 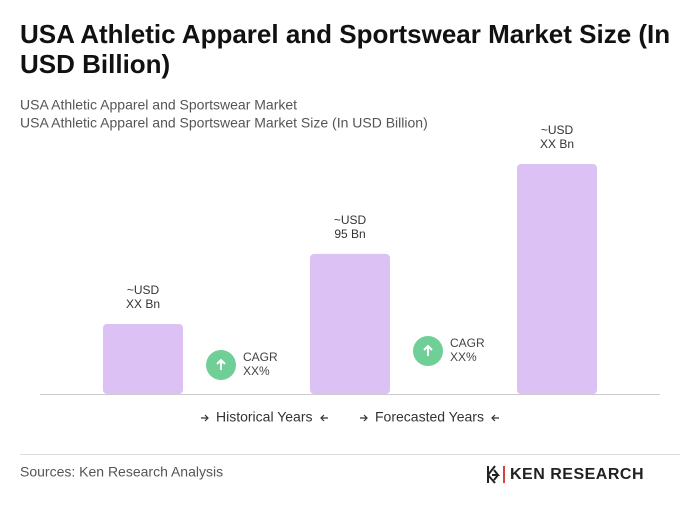 I want to click on period-label: Forecasted Years, so click(x=429, y=417).